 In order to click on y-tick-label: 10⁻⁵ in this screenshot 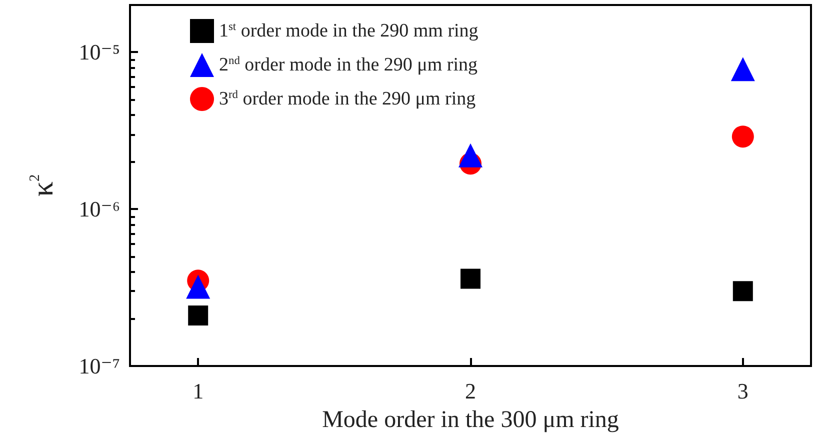, I will do `click(99, 52)`.